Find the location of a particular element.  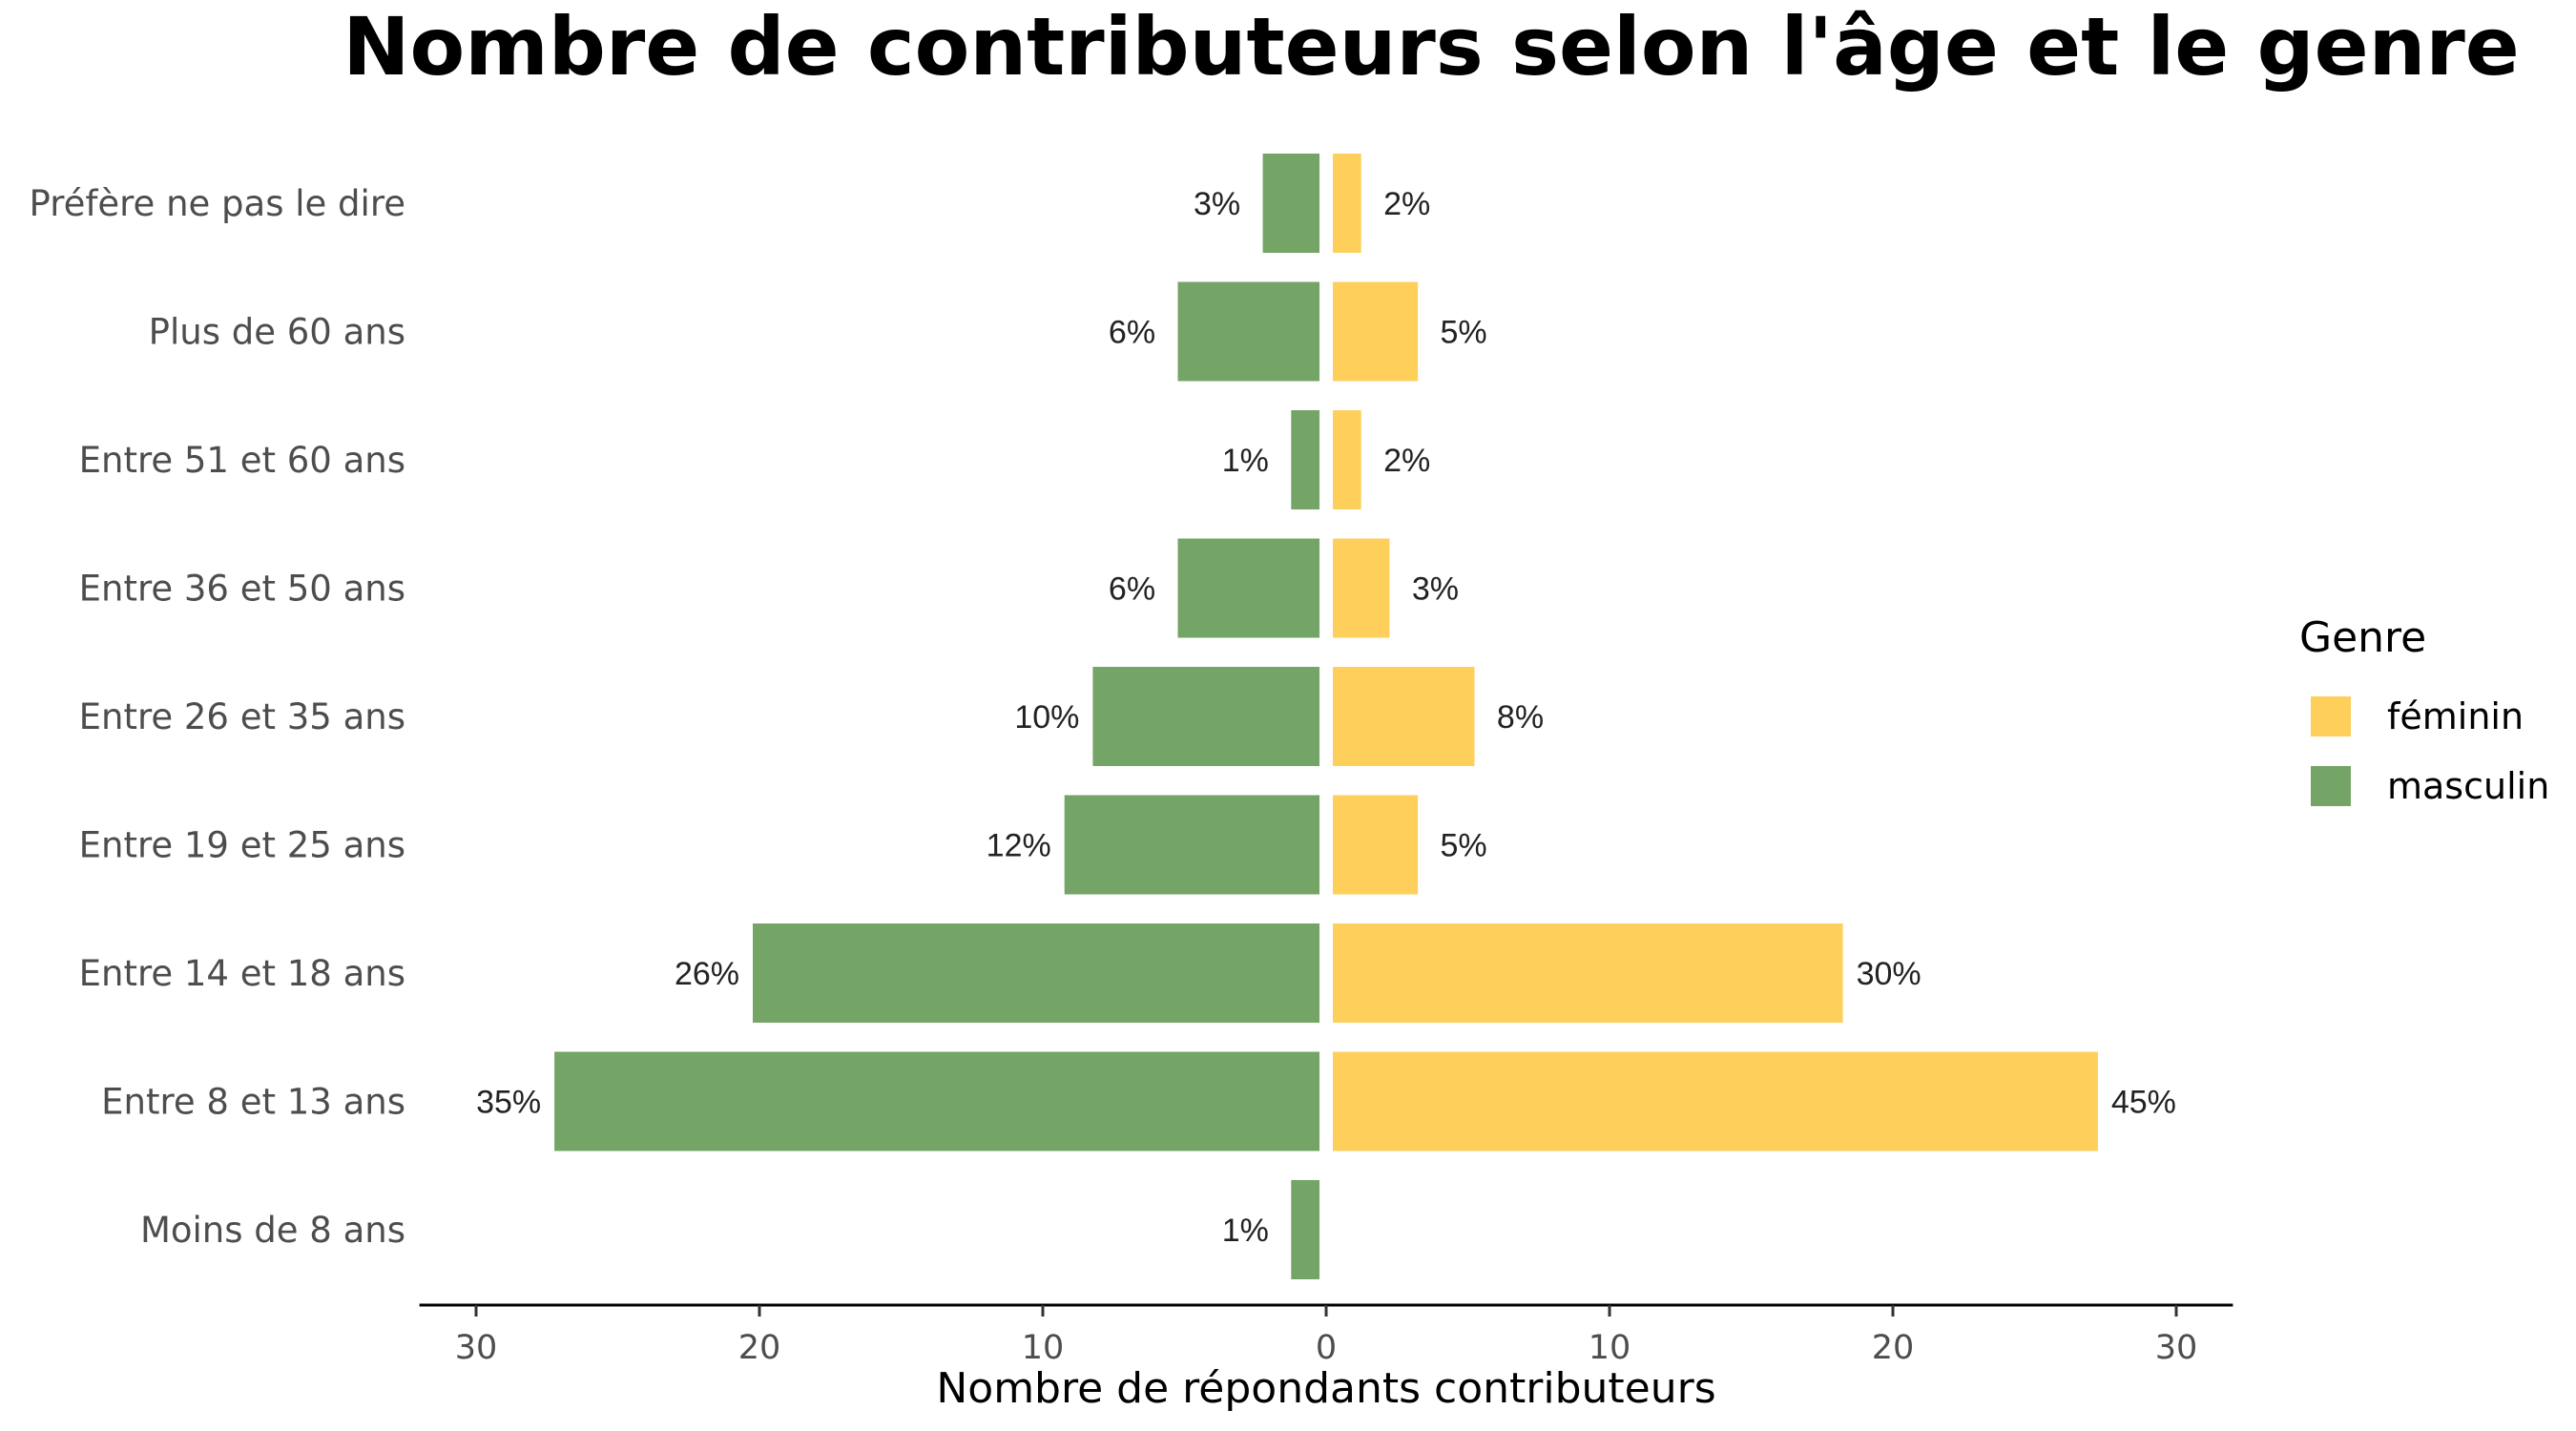

category-label: Entre 36 et 50 ans is located at coordinates (242, 590).